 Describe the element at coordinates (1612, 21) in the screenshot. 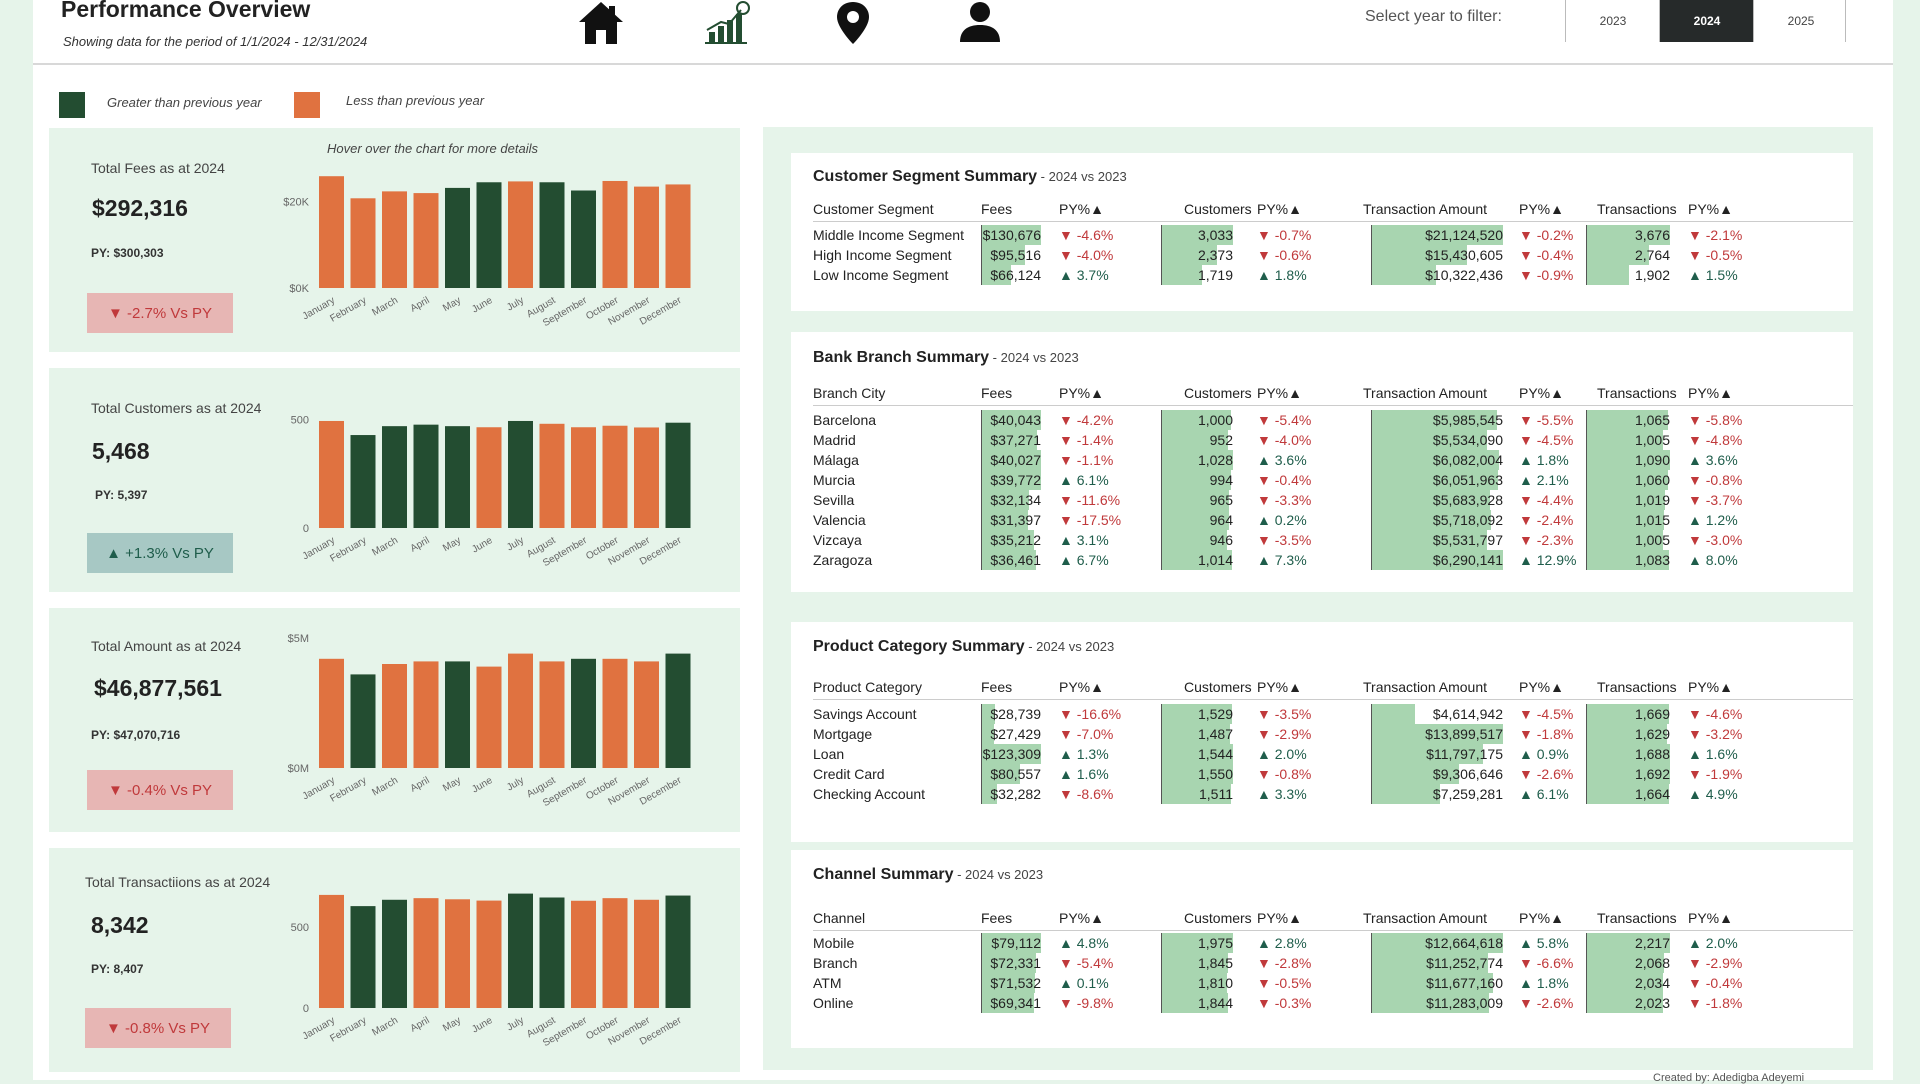

I see `year-option-2023: 2023` at that location.